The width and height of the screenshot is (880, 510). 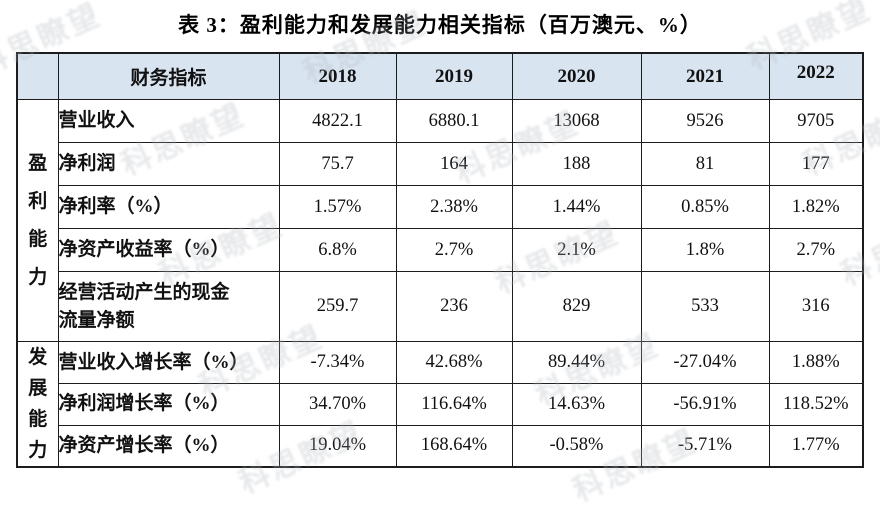 What do you see at coordinates (168, 306) in the screenshot?
I see `row-label: 经营活动产生的现金 流量净额` at bounding box center [168, 306].